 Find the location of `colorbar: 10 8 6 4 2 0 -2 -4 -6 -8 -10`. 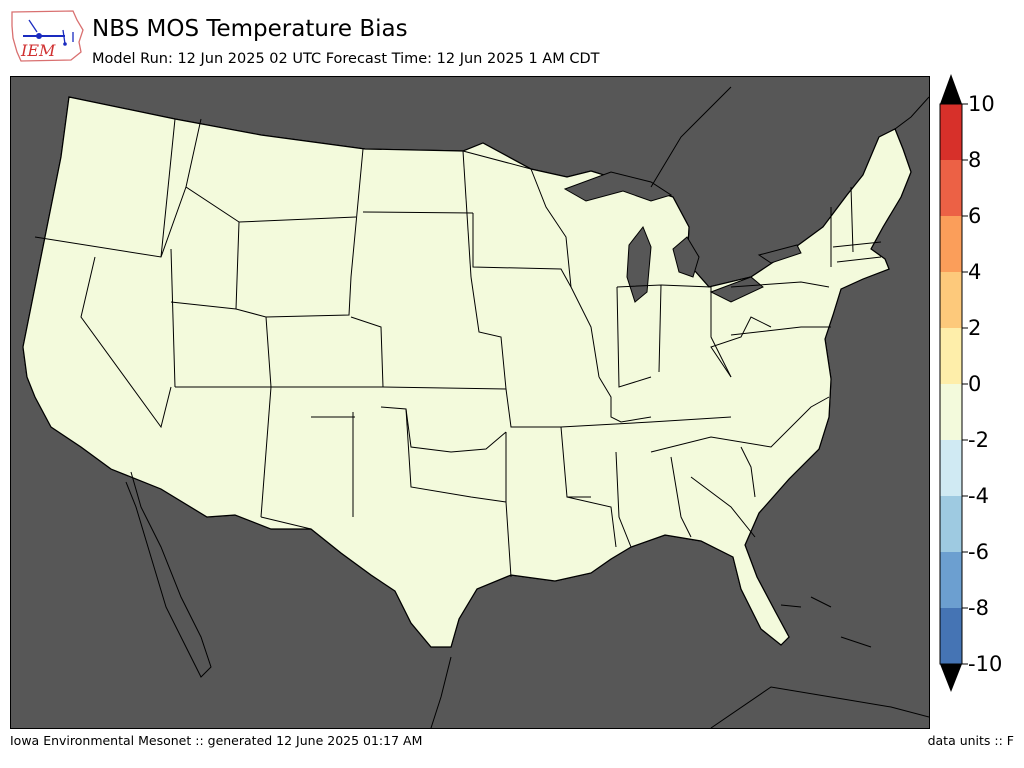

colorbar: 10 8 6 4 2 0 -2 -4 -6 -8 -10 is located at coordinates (980, 385).